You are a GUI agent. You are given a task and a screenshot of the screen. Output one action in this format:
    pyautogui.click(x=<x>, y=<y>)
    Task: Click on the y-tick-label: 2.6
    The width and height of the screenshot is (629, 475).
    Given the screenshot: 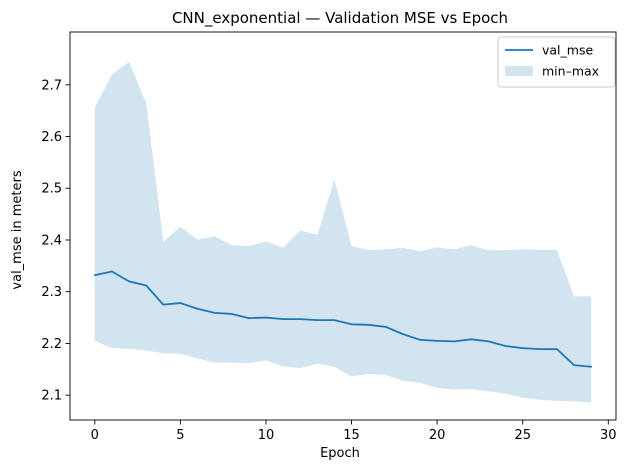 What is the action you would take?
    pyautogui.click(x=51, y=137)
    